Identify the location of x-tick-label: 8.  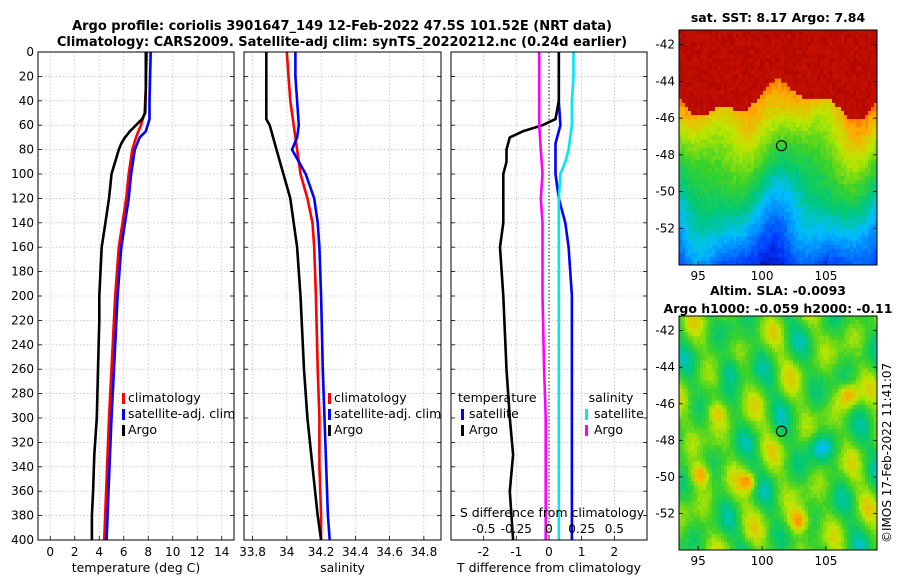
(148, 552).